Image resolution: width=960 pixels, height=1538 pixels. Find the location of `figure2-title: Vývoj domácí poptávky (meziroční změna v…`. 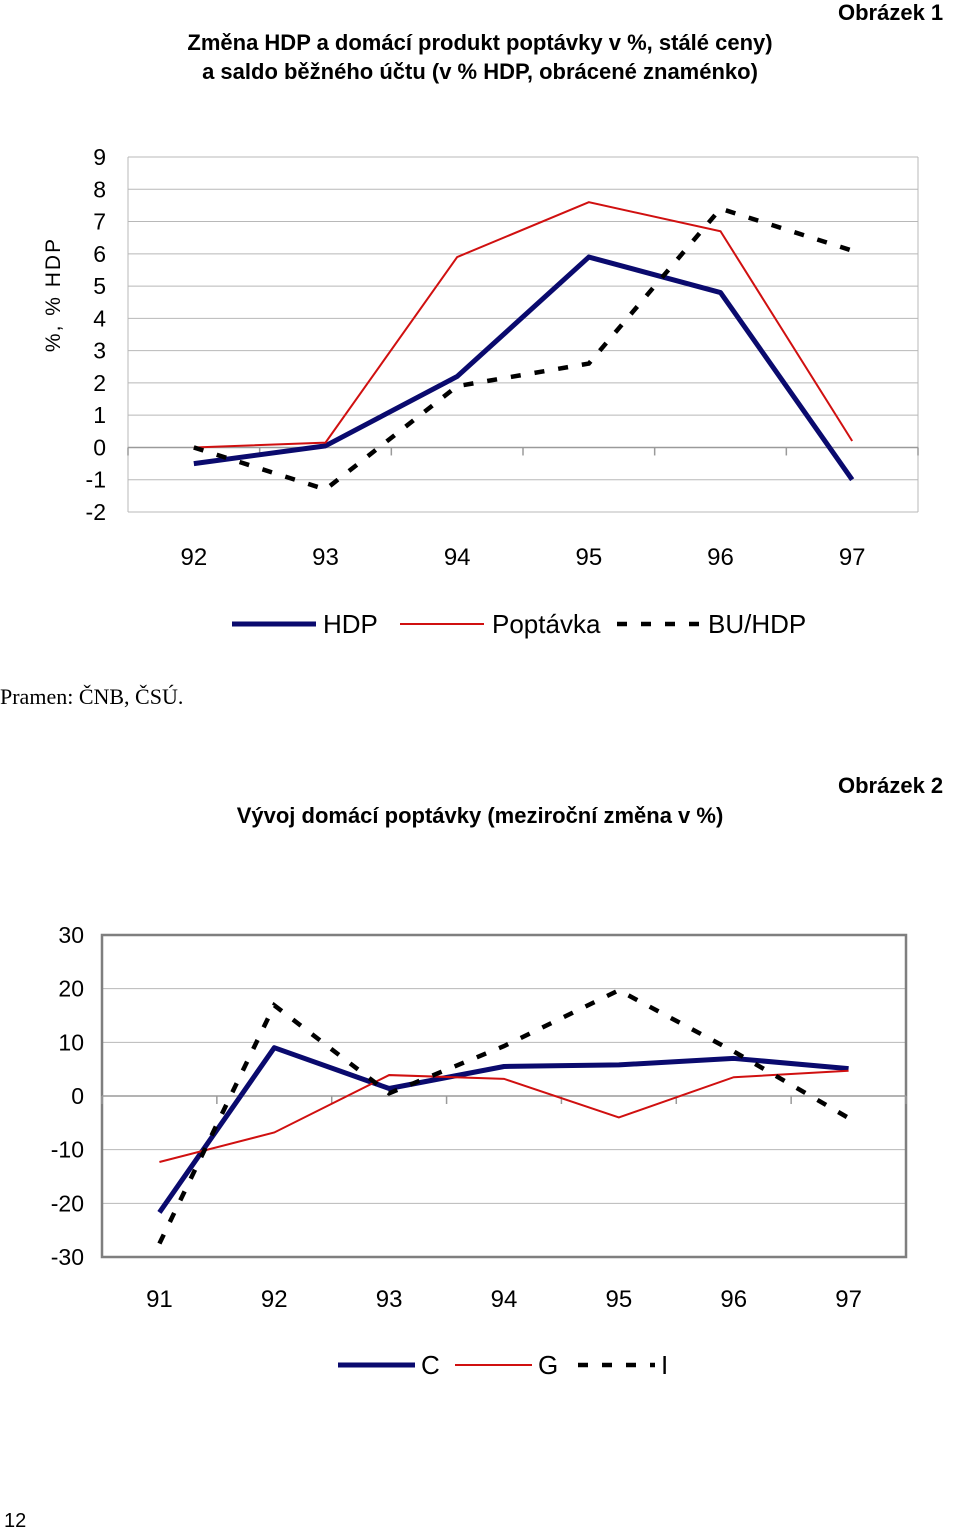

figure2-title: Vývoj domácí poptávky (meziroční změna v… is located at coordinates (480, 815).